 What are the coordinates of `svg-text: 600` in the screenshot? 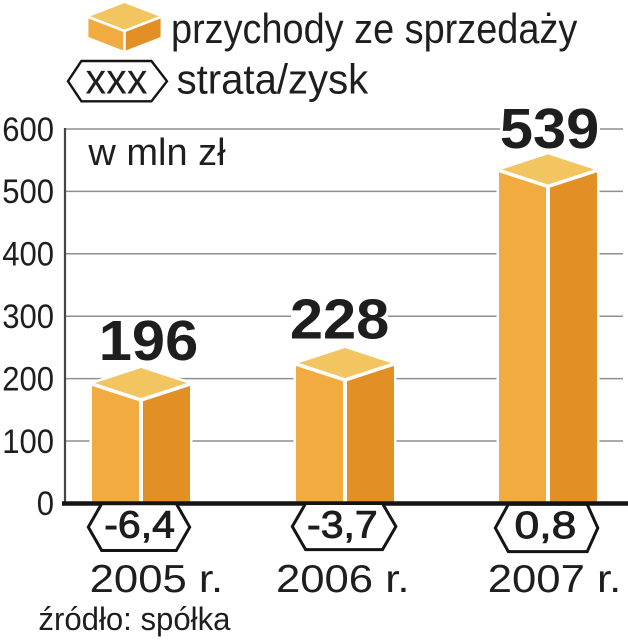 It's located at (28, 128).